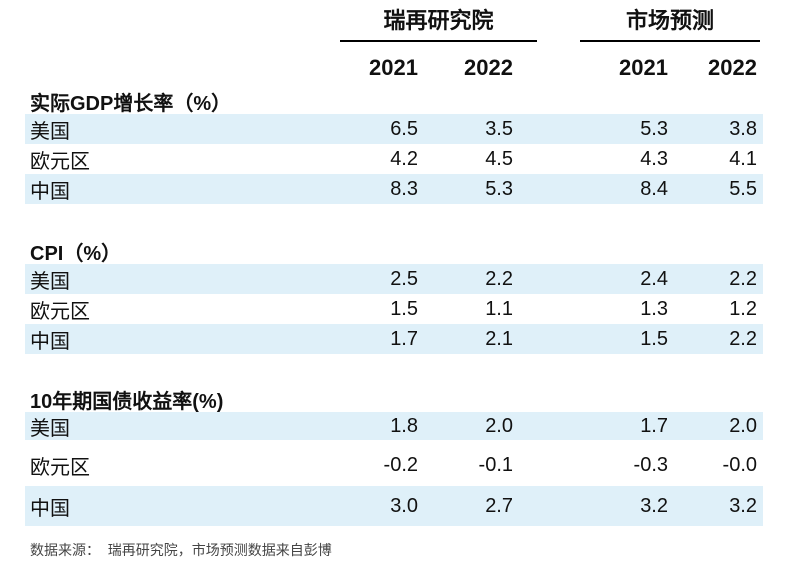  I want to click on section-title: 10年期国债收益率(%), so click(127, 401).